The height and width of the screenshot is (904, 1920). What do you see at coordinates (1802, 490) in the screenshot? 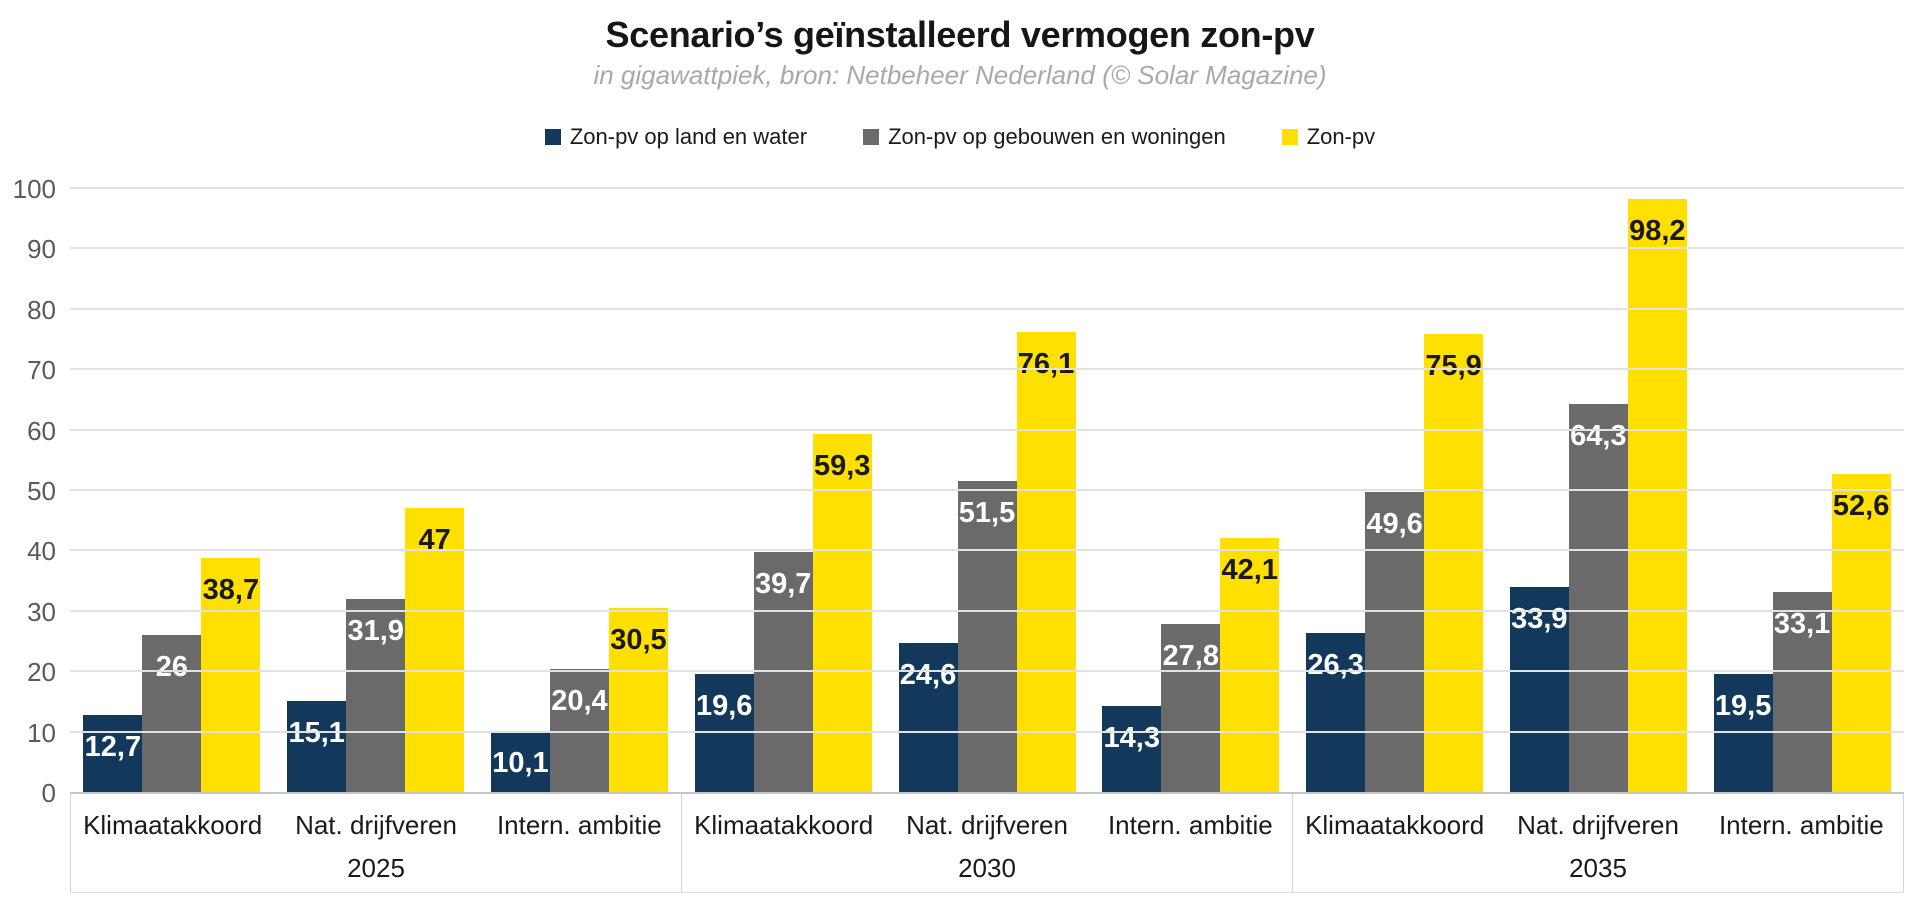
I see `category-slot: 19,5 33,1 52,6` at bounding box center [1802, 490].